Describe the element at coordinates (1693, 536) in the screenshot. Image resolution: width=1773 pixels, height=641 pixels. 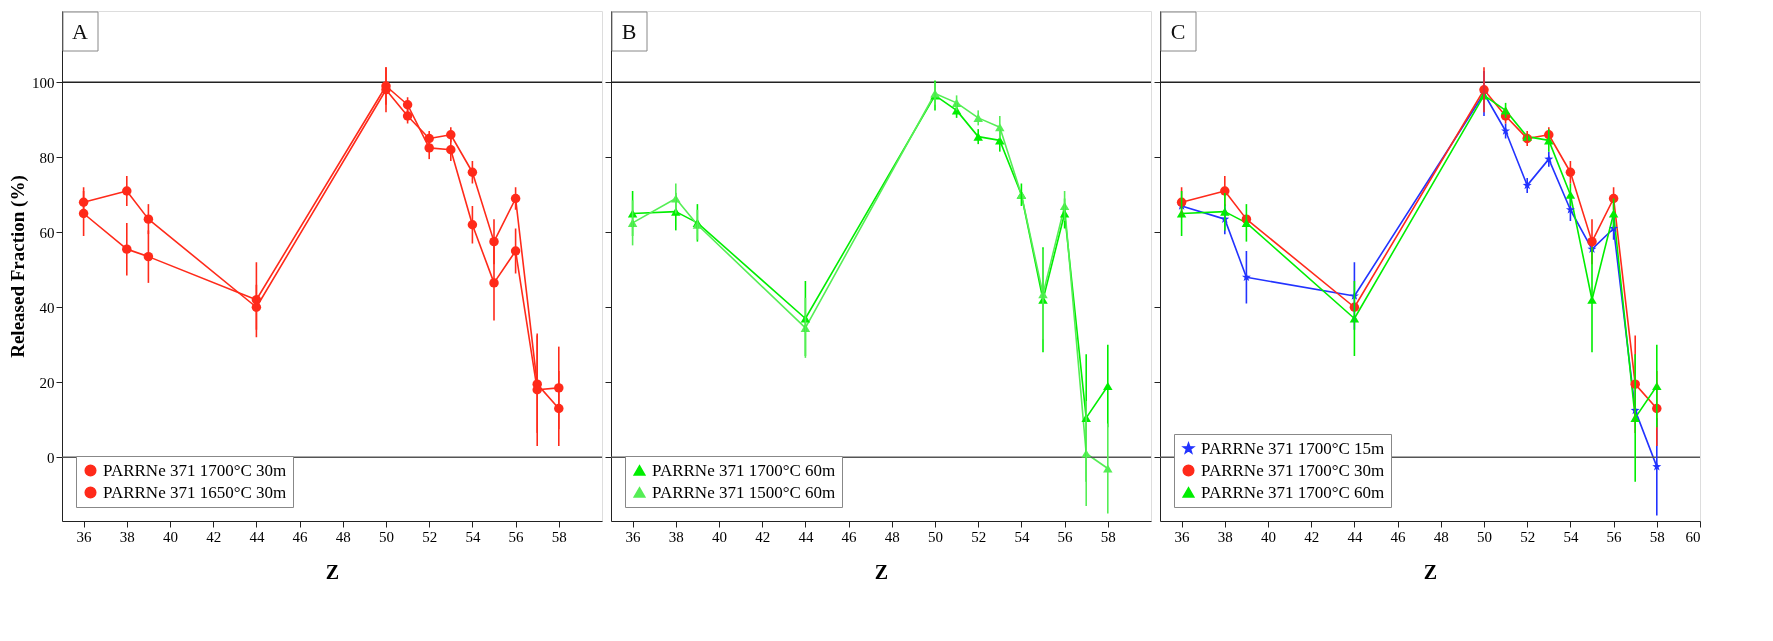
I see `x-tick-label: 60` at that location.